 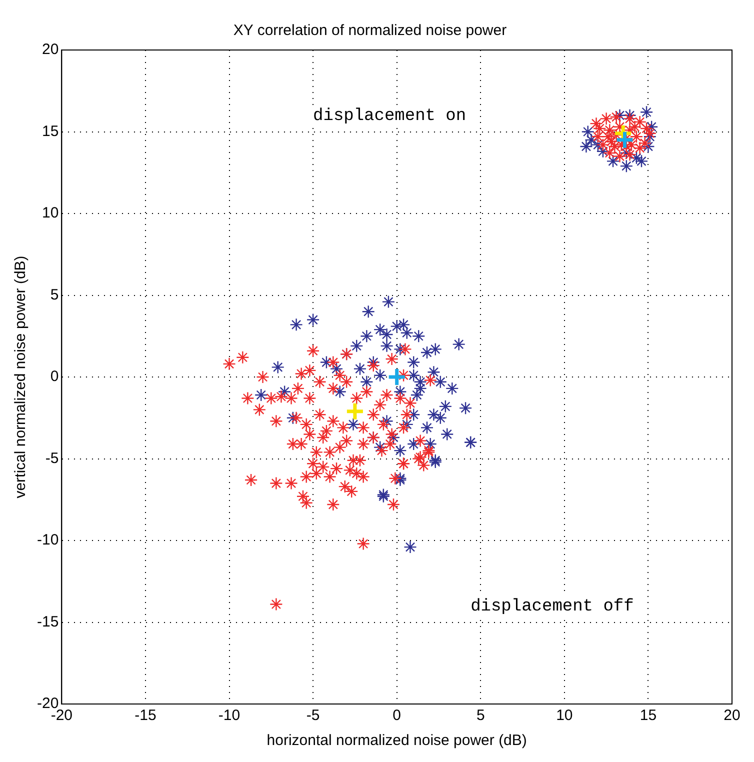 What do you see at coordinates (313, 715) in the screenshot?
I see `x-tick-label: -5` at bounding box center [313, 715].